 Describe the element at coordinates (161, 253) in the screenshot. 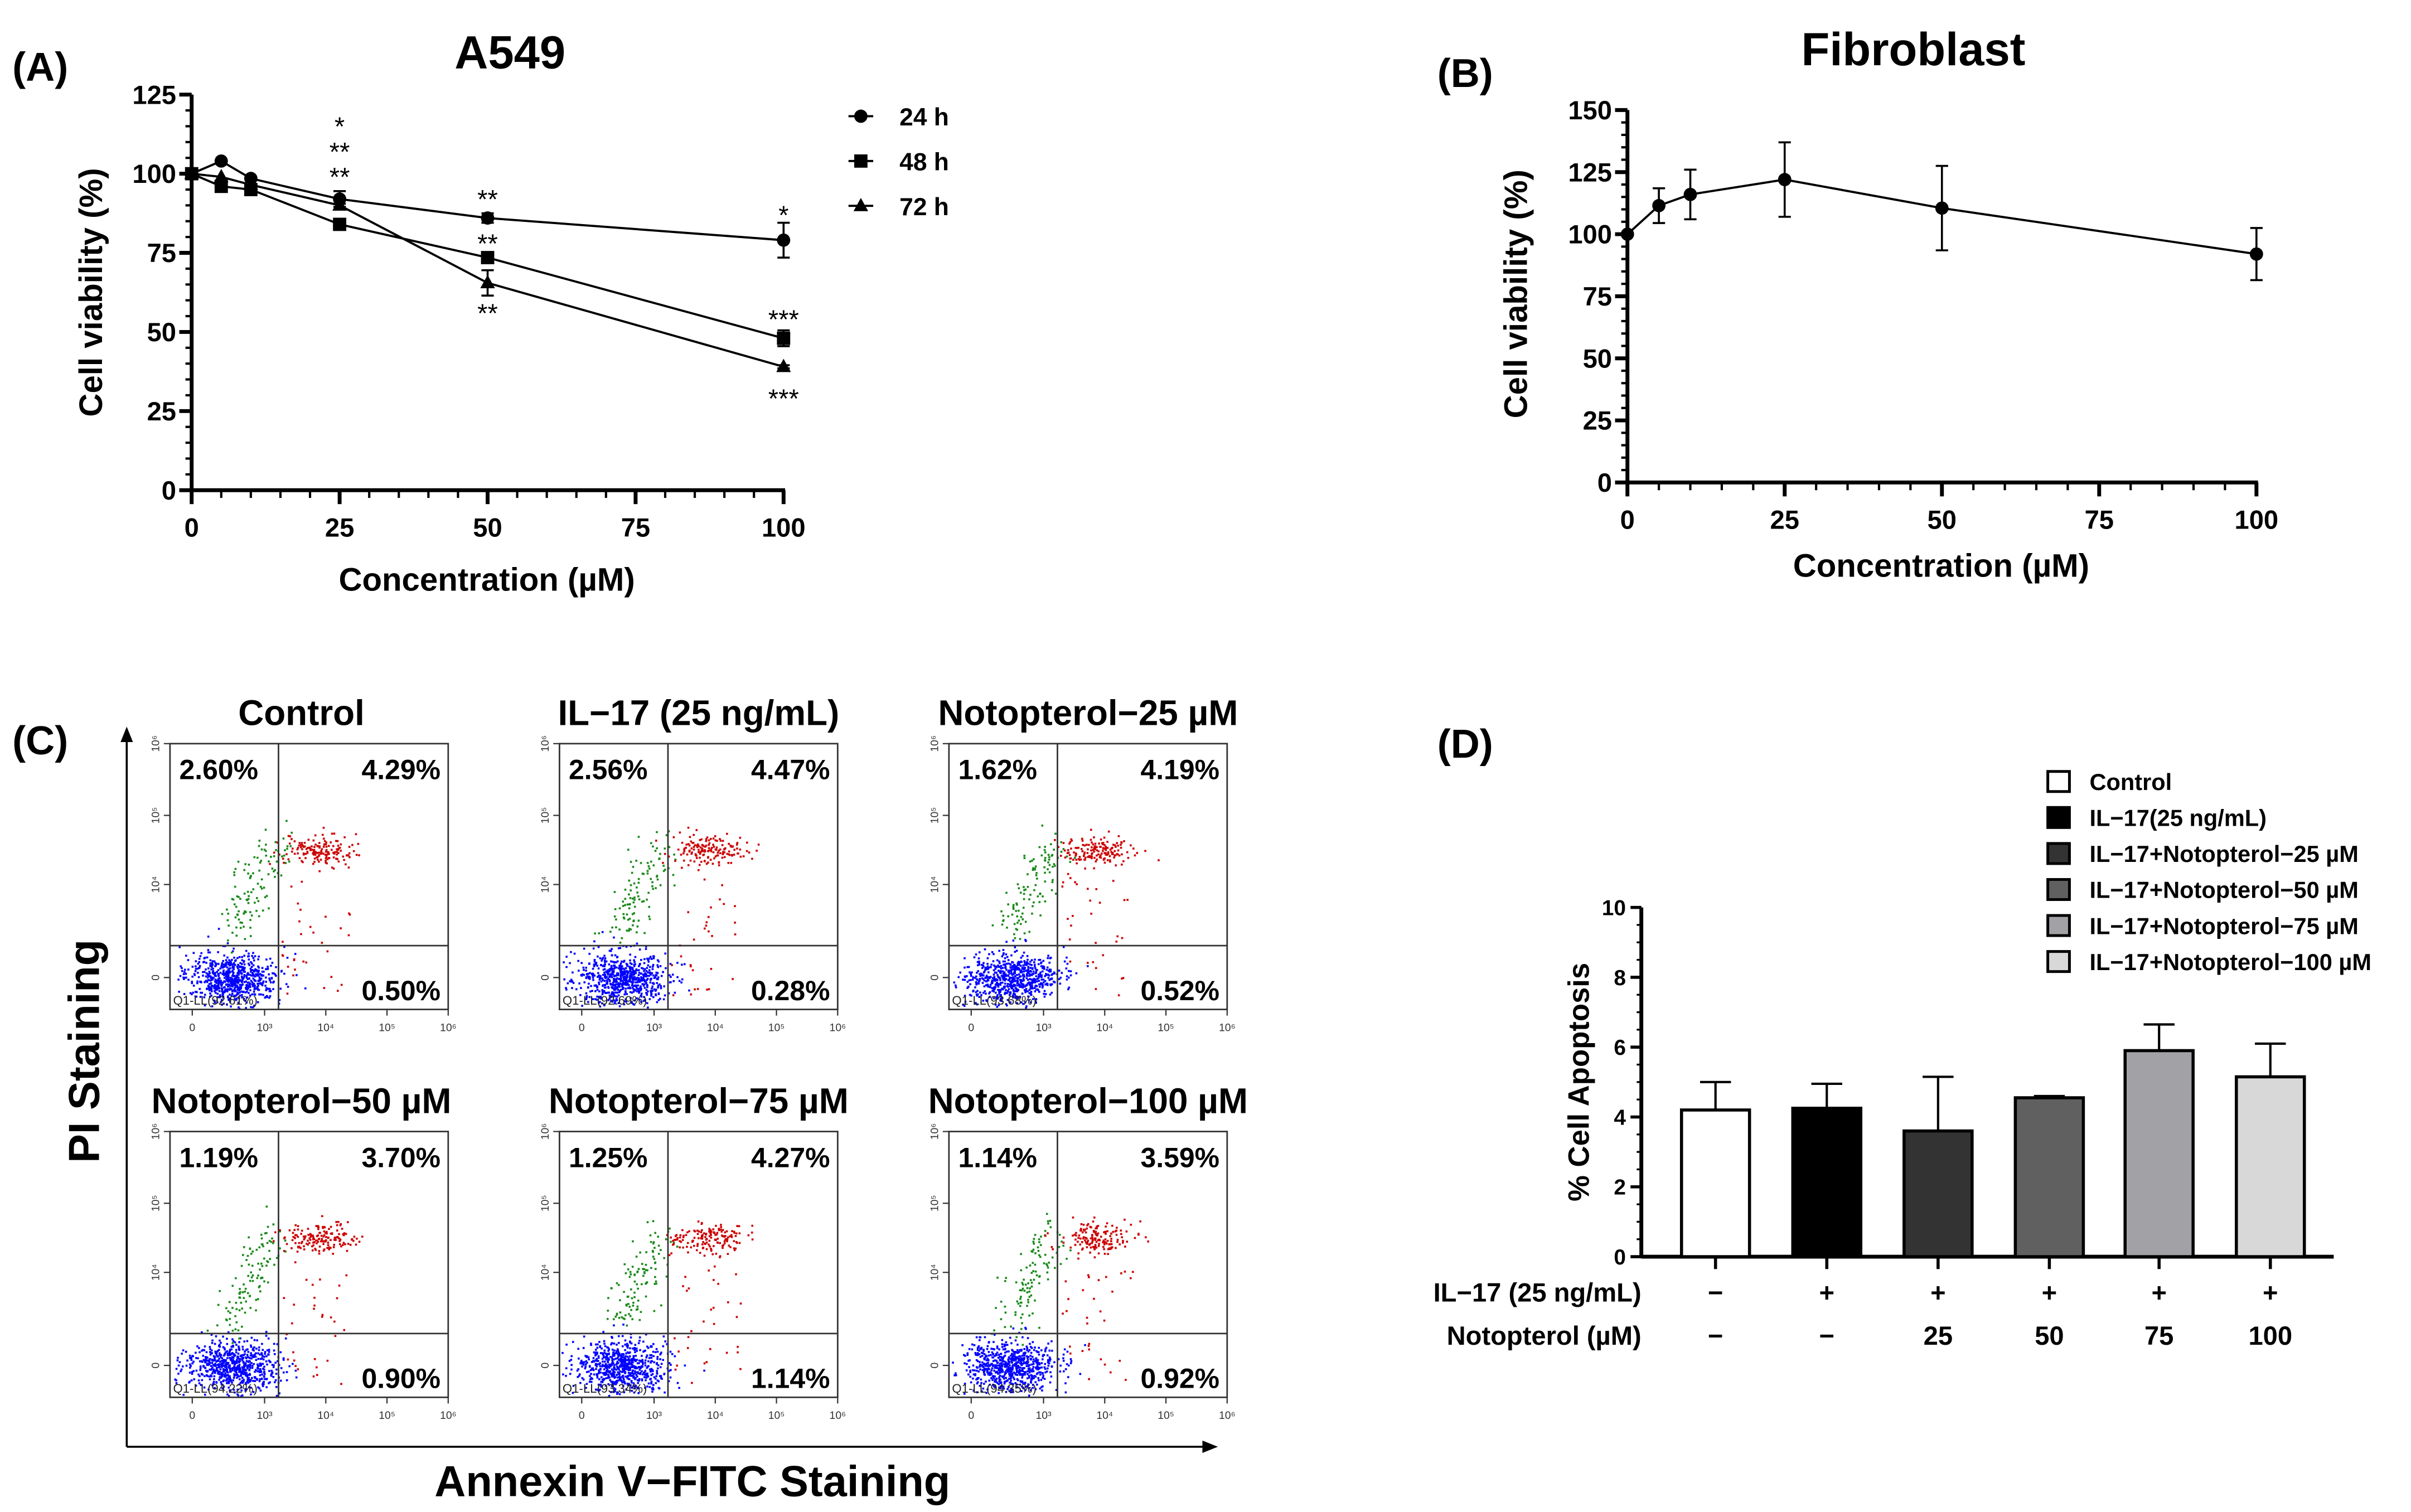

I see `y-tick-label: 75` at that location.